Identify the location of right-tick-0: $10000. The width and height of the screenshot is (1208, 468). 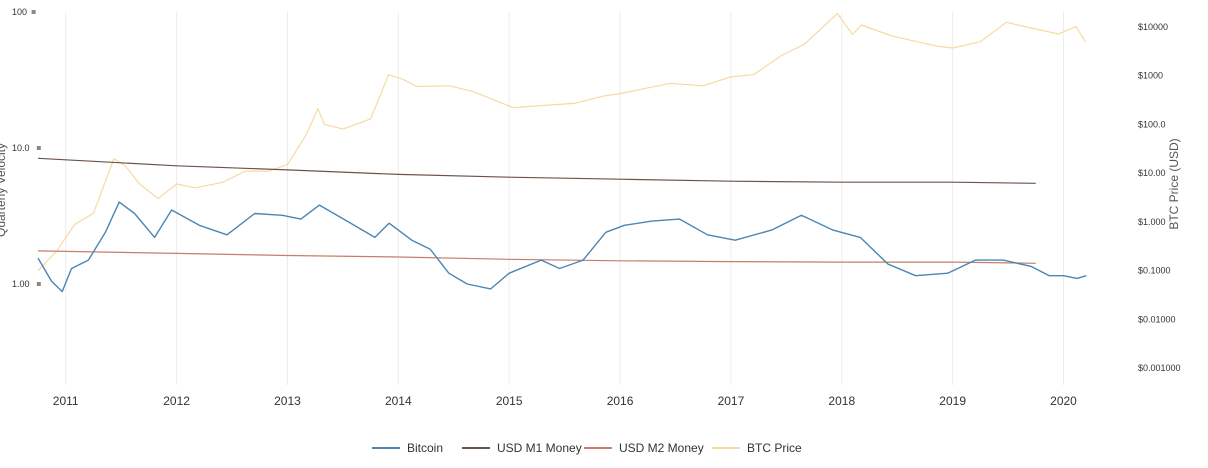
(1153, 27).